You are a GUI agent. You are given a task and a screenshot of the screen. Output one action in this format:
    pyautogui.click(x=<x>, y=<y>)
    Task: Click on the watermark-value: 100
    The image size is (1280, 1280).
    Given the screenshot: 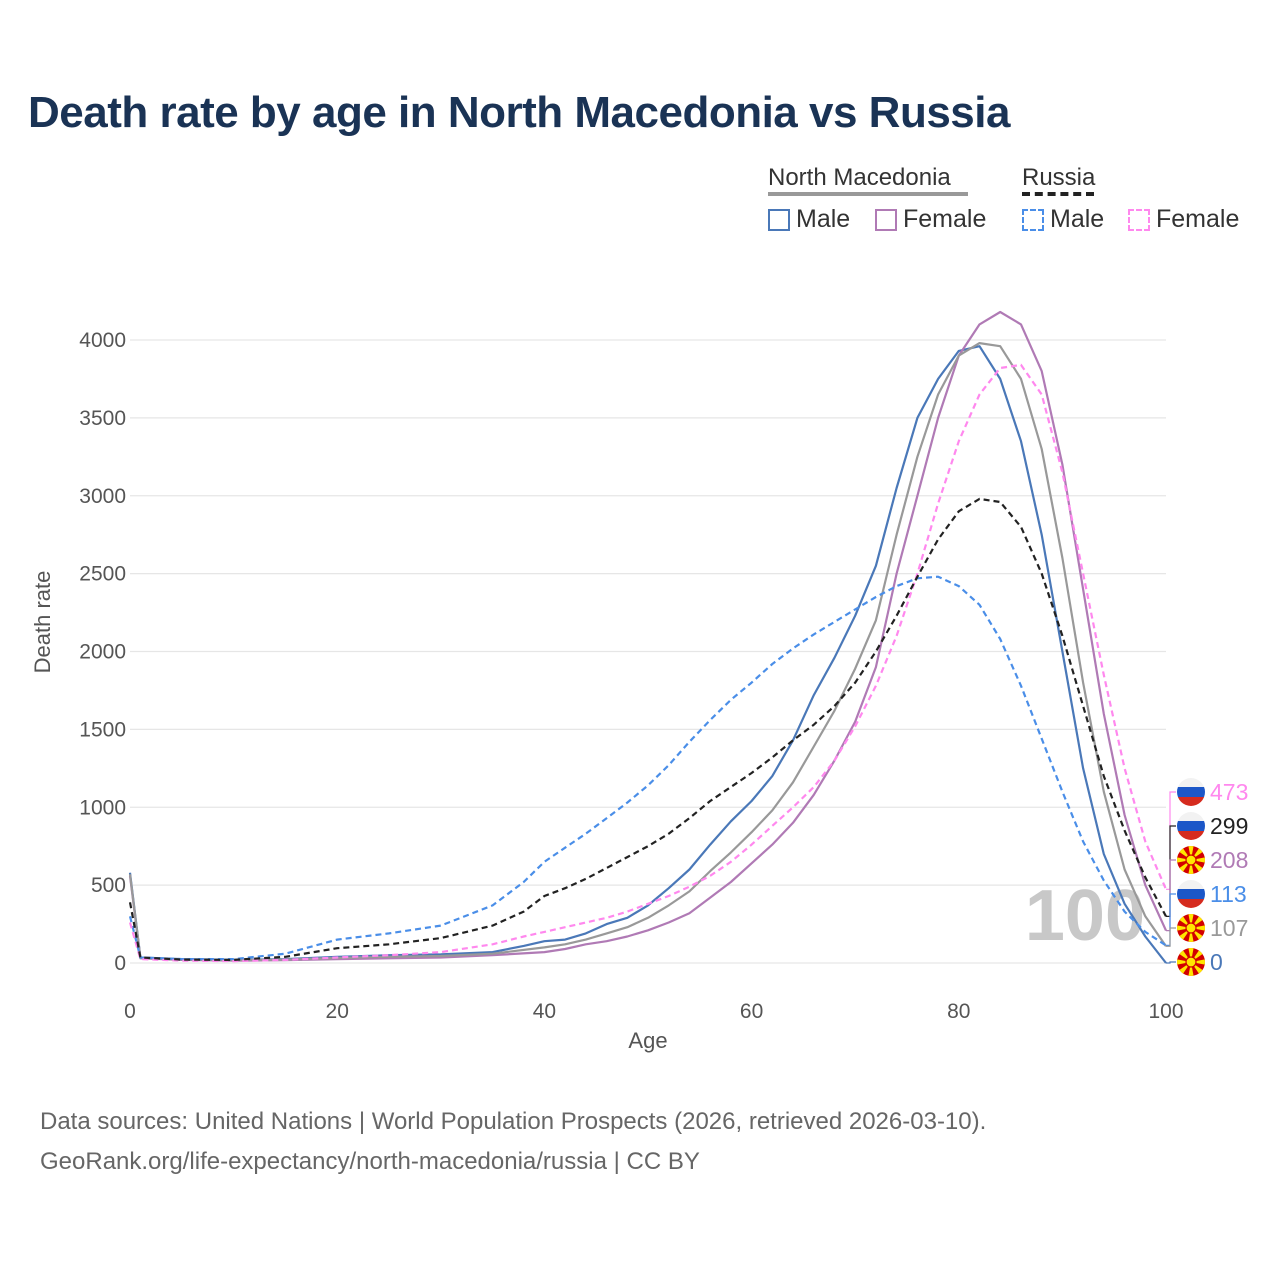 What is the action you would take?
    pyautogui.click(x=1085, y=916)
    